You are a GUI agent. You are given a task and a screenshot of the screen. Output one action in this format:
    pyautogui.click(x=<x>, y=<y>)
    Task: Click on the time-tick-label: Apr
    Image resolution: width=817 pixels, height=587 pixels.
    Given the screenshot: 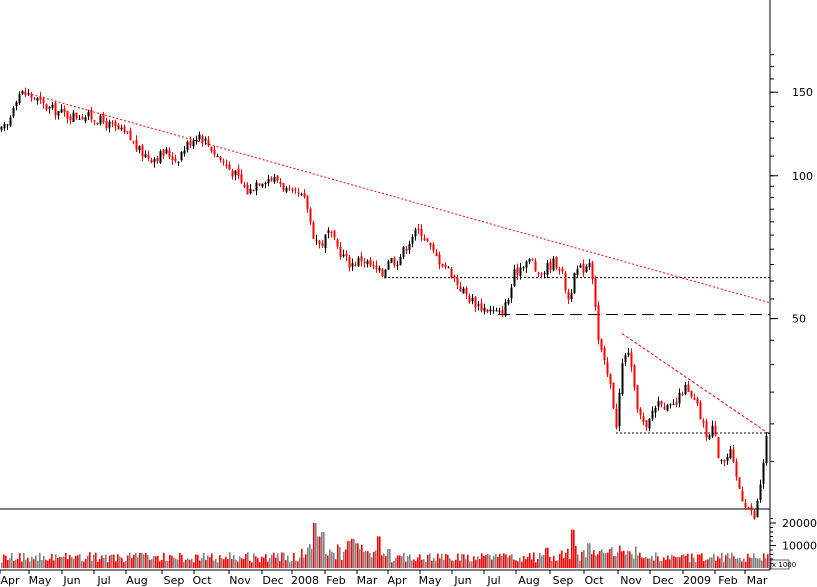 What is the action you would take?
    pyautogui.click(x=397, y=580)
    